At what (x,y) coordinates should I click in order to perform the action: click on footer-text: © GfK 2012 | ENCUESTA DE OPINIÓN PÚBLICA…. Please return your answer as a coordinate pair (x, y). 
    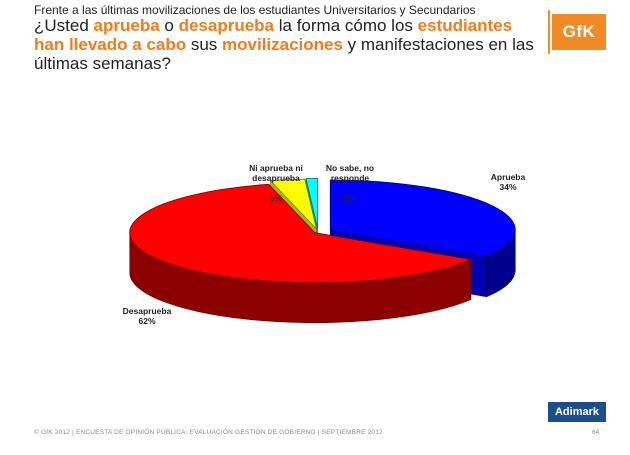
    Looking at the image, I should click on (208, 432).